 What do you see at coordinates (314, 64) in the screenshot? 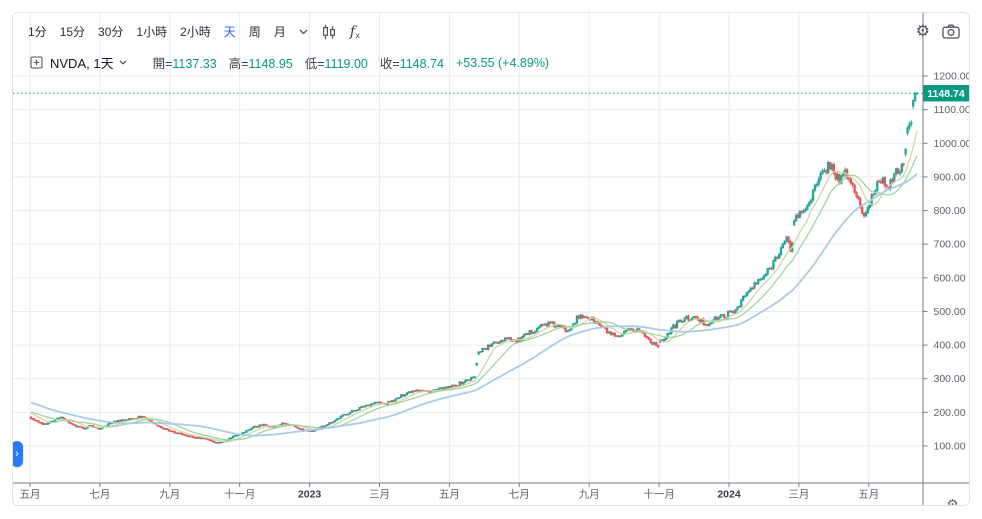
I see `ohlc-label: 低=` at bounding box center [314, 64].